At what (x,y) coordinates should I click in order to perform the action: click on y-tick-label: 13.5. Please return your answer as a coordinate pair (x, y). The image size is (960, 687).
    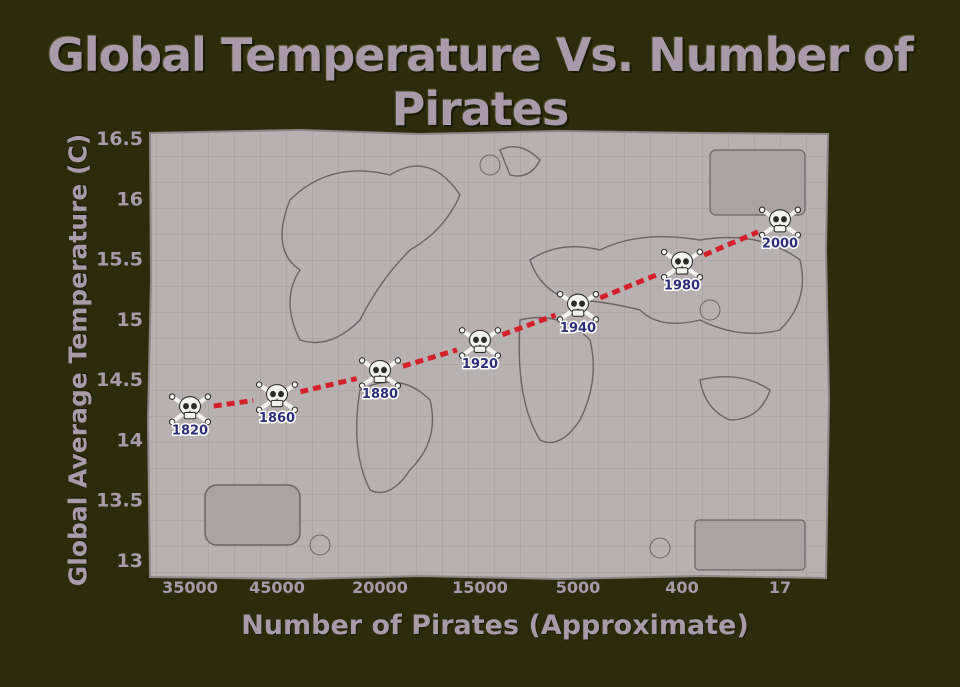
    Looking at the image, I should click on (119, 501).